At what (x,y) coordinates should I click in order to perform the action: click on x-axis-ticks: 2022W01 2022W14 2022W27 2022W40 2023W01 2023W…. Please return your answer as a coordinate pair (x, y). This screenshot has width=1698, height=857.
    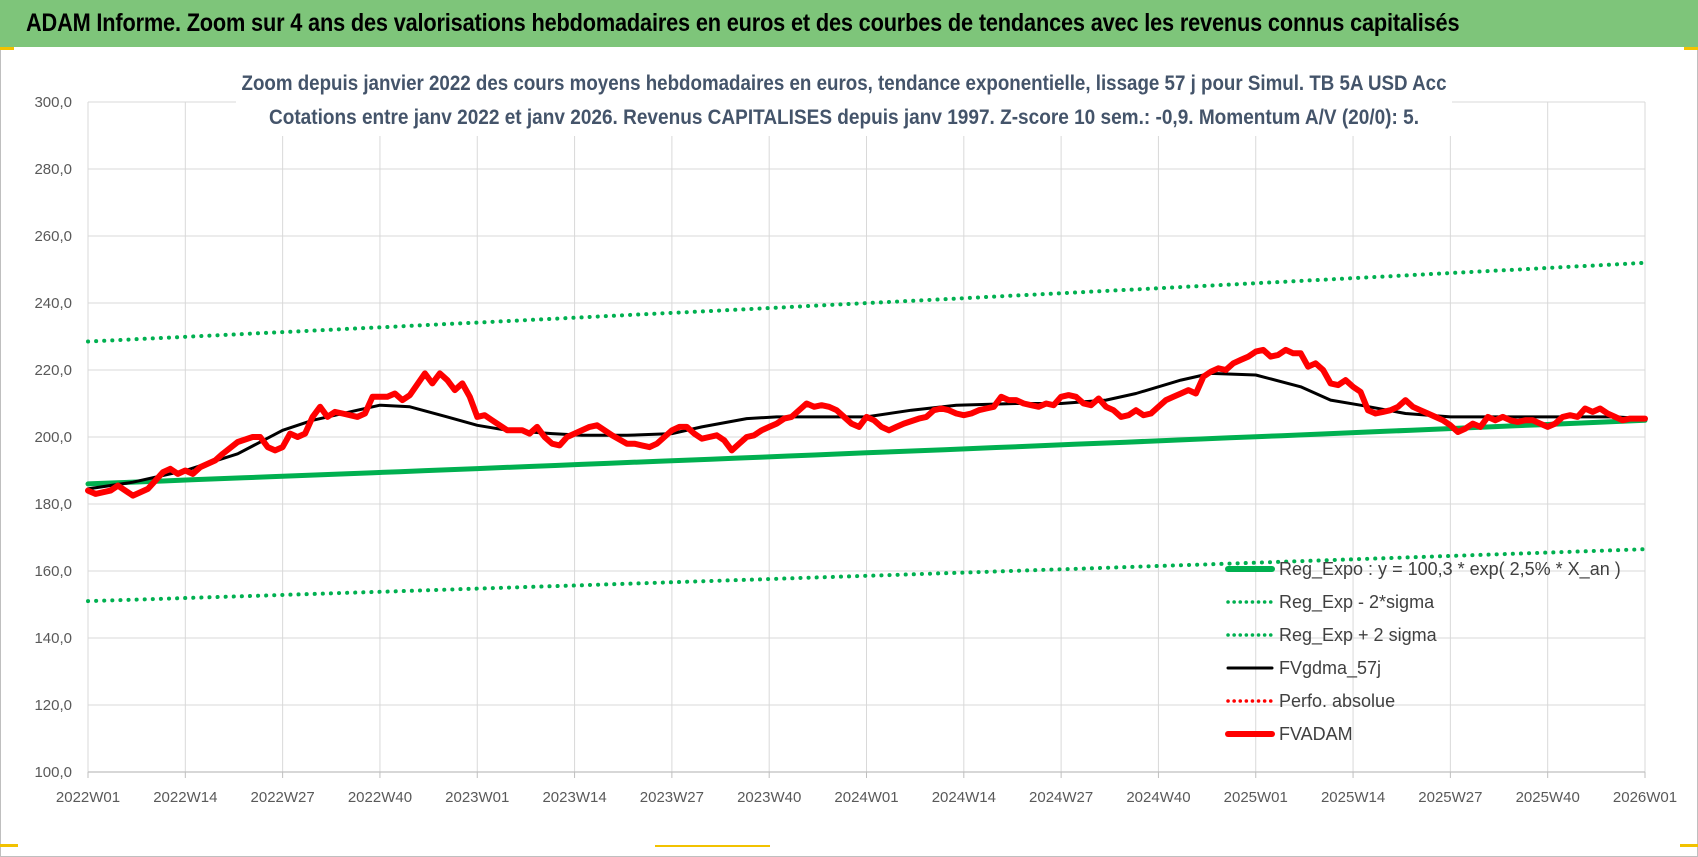
    Looking at the image, I should click on (866, 797).